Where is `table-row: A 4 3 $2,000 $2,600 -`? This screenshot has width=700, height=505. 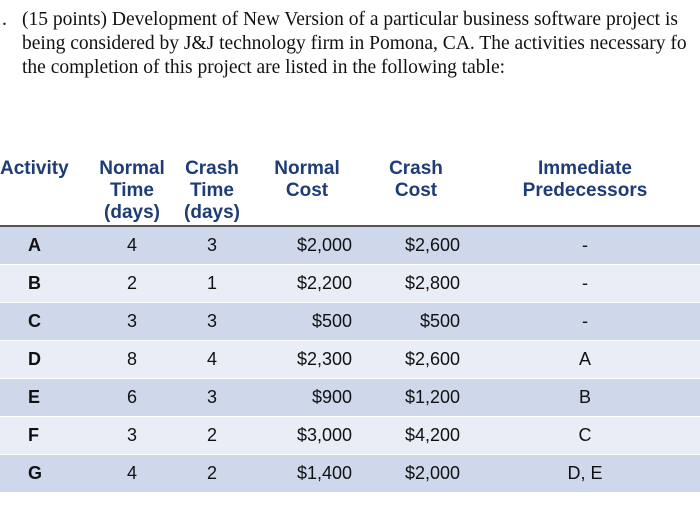
table-row: A 4 3 $2,000 $2,600 - is located at coordinates (350, 245).